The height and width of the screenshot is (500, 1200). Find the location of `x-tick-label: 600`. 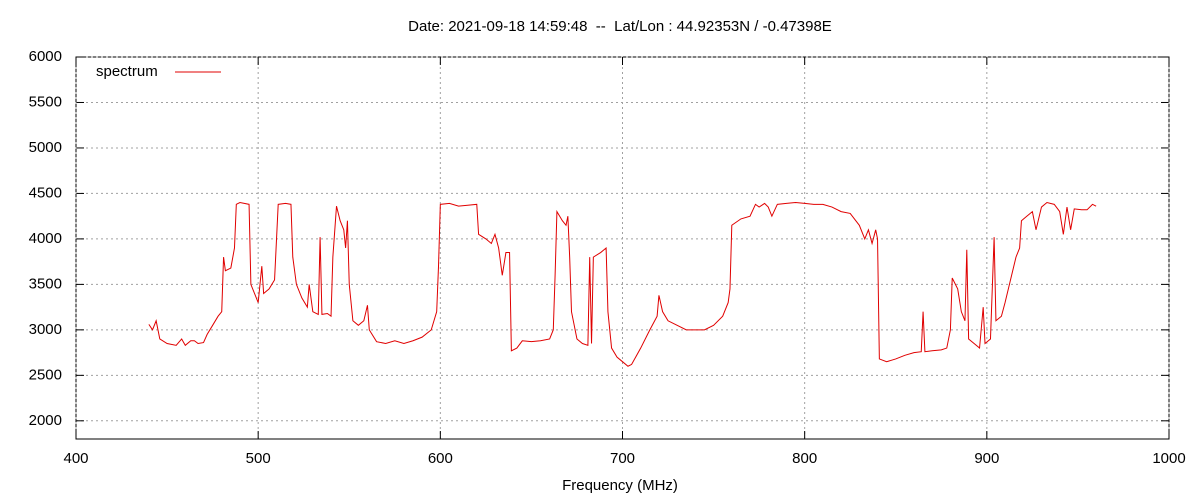

x-tick-label: 600 is located at coordinates (440, 458).